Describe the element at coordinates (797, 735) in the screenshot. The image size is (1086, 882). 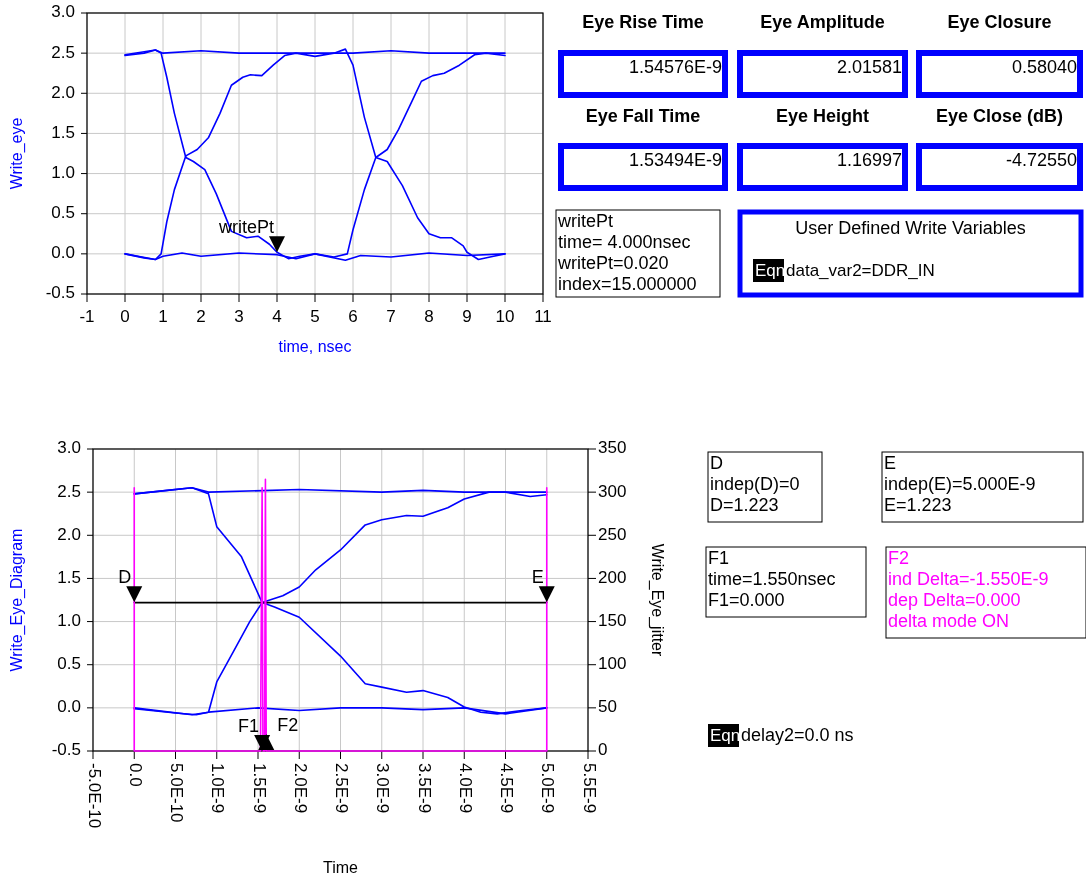
I see `text: delay2=0.0 ns` at that location.